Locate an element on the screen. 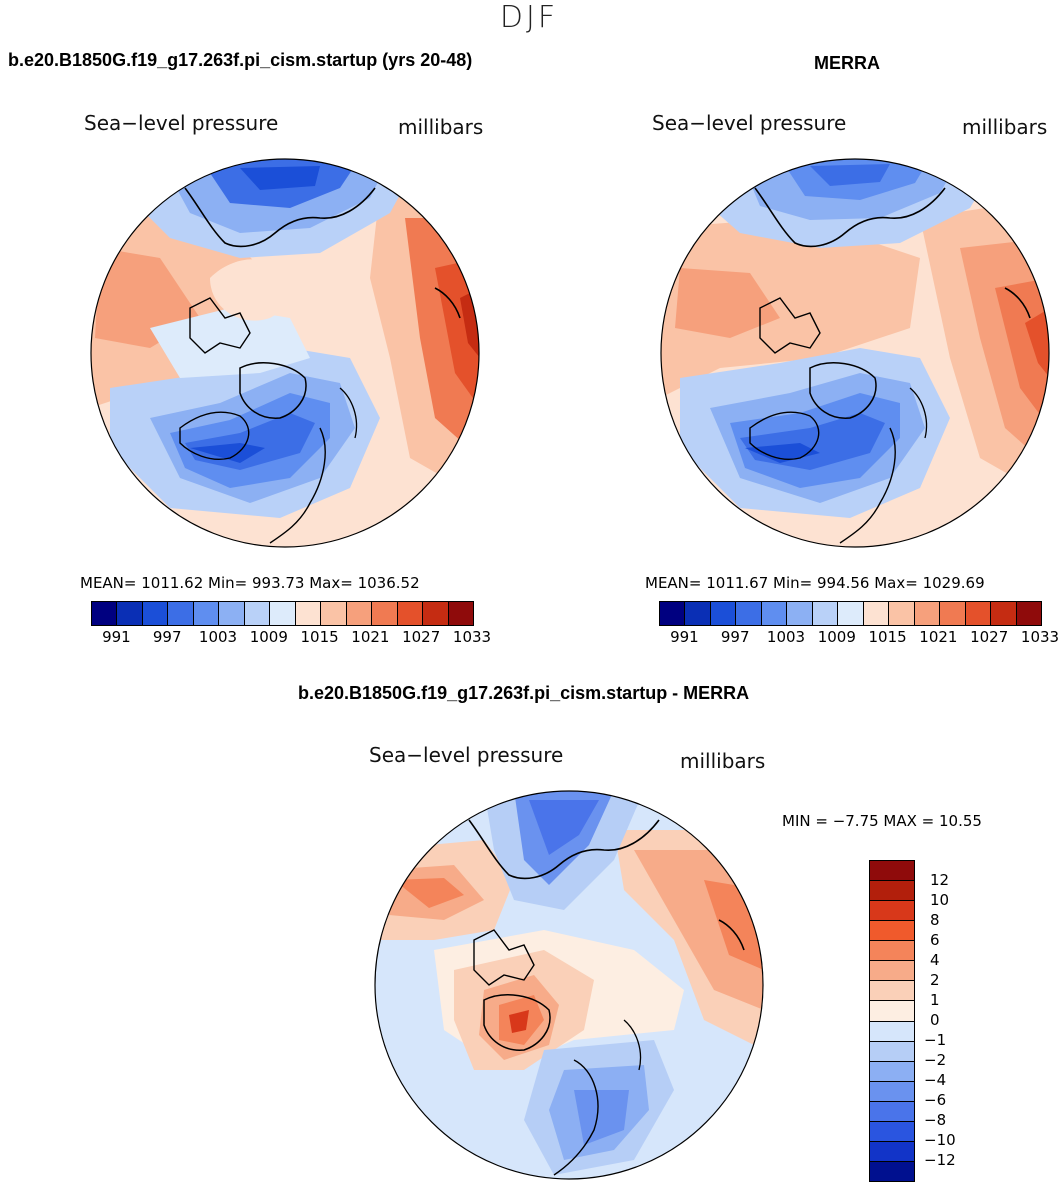 The height and width of the screenshot is (1187, 1058). model-colorbar-tick-label: 991 is located at coordinates (116, 637).